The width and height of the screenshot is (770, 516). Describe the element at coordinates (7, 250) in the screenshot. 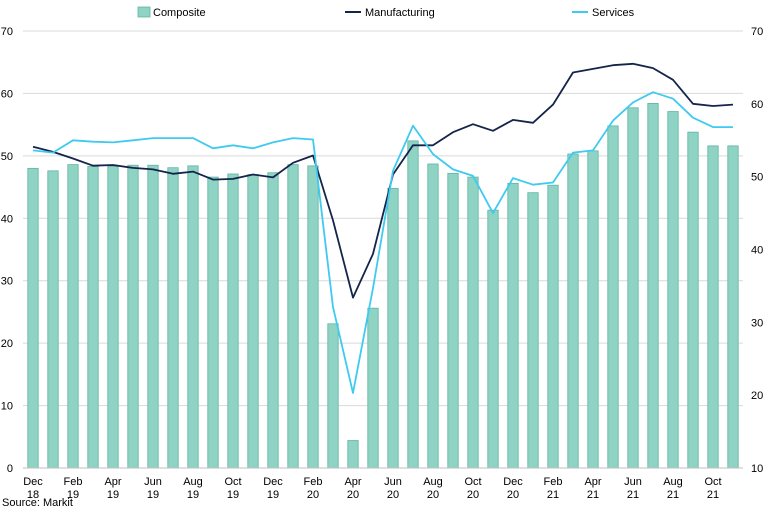

I see `left-axis-ticks: 0 10 20 30 40 50 60 70` at that location.